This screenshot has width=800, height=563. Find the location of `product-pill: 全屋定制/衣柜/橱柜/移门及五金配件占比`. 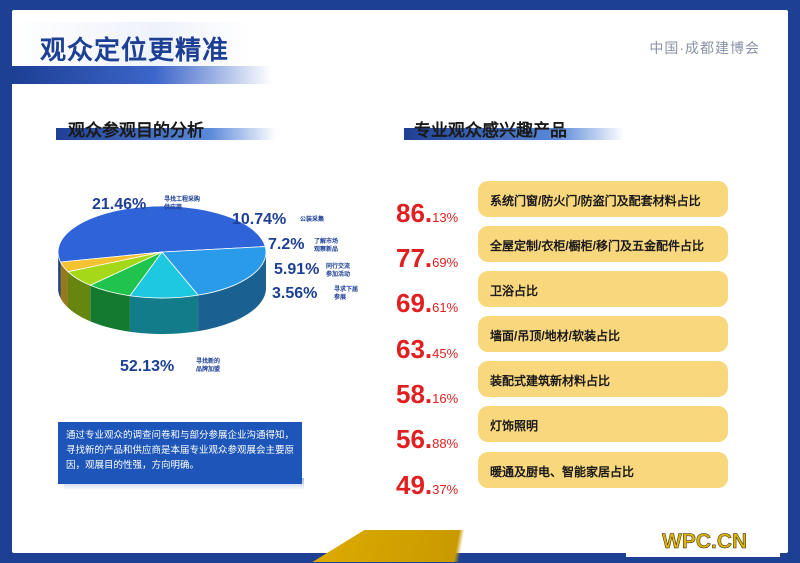

product-pill: 全屋定制/衣柜/橱柜/移门及五金配件占比 is located at coordinates (603, 244).